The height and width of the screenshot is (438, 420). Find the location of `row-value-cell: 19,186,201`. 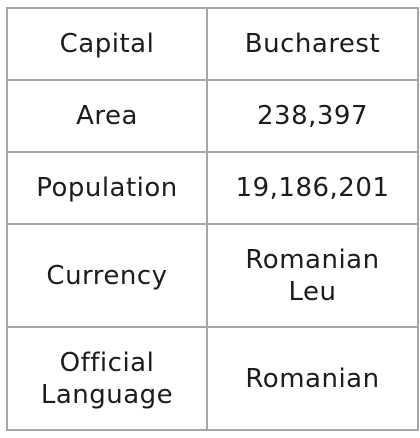

row-value-cell: 19,186,201 is located at coordinates (312, 188).